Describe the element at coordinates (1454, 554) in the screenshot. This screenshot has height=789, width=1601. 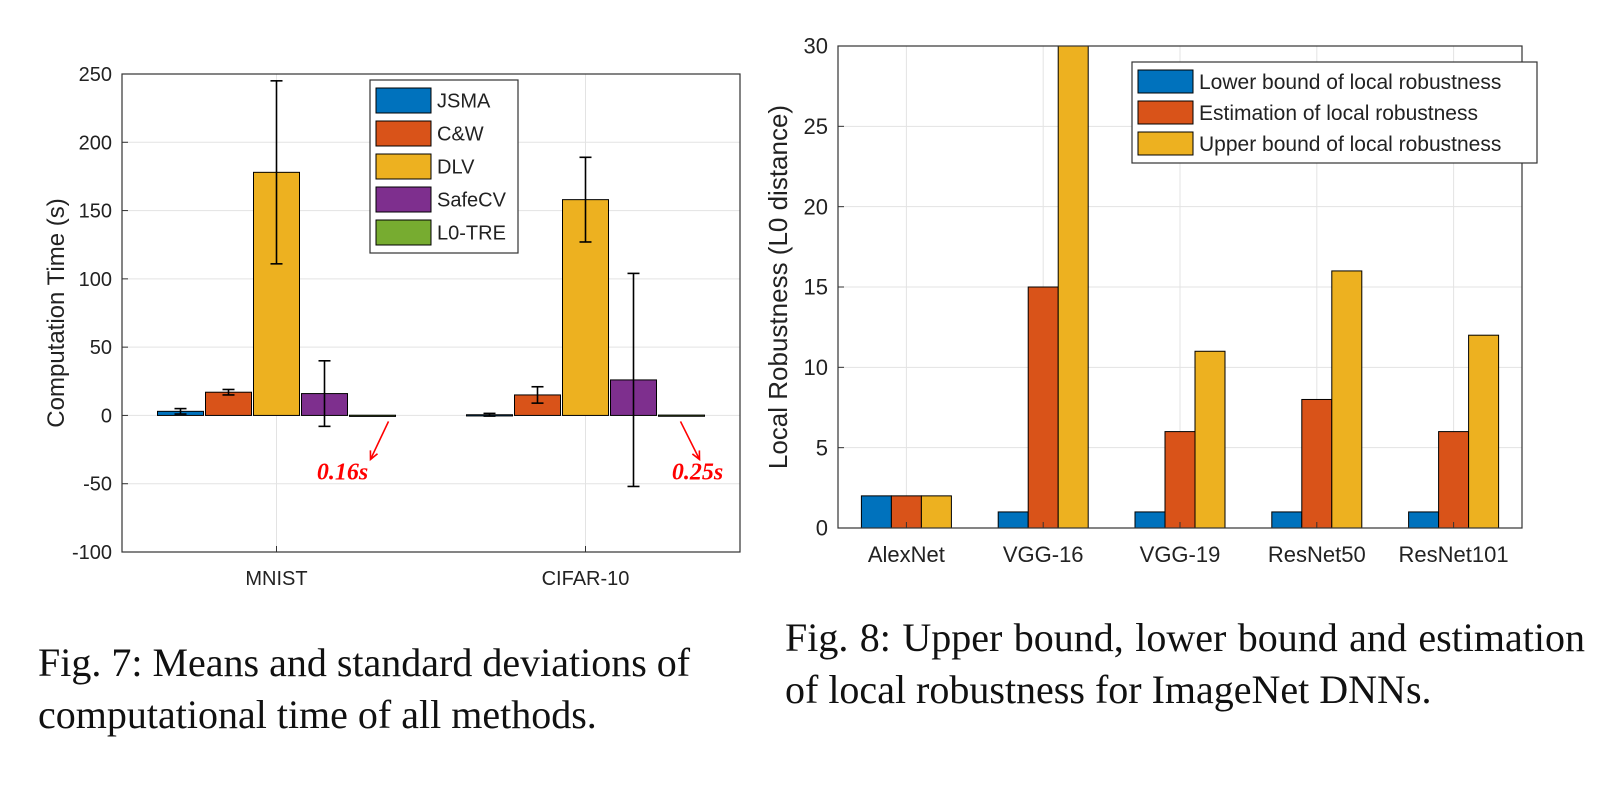
I see `x-tick-label-resnet101: ResNet101` at that location.